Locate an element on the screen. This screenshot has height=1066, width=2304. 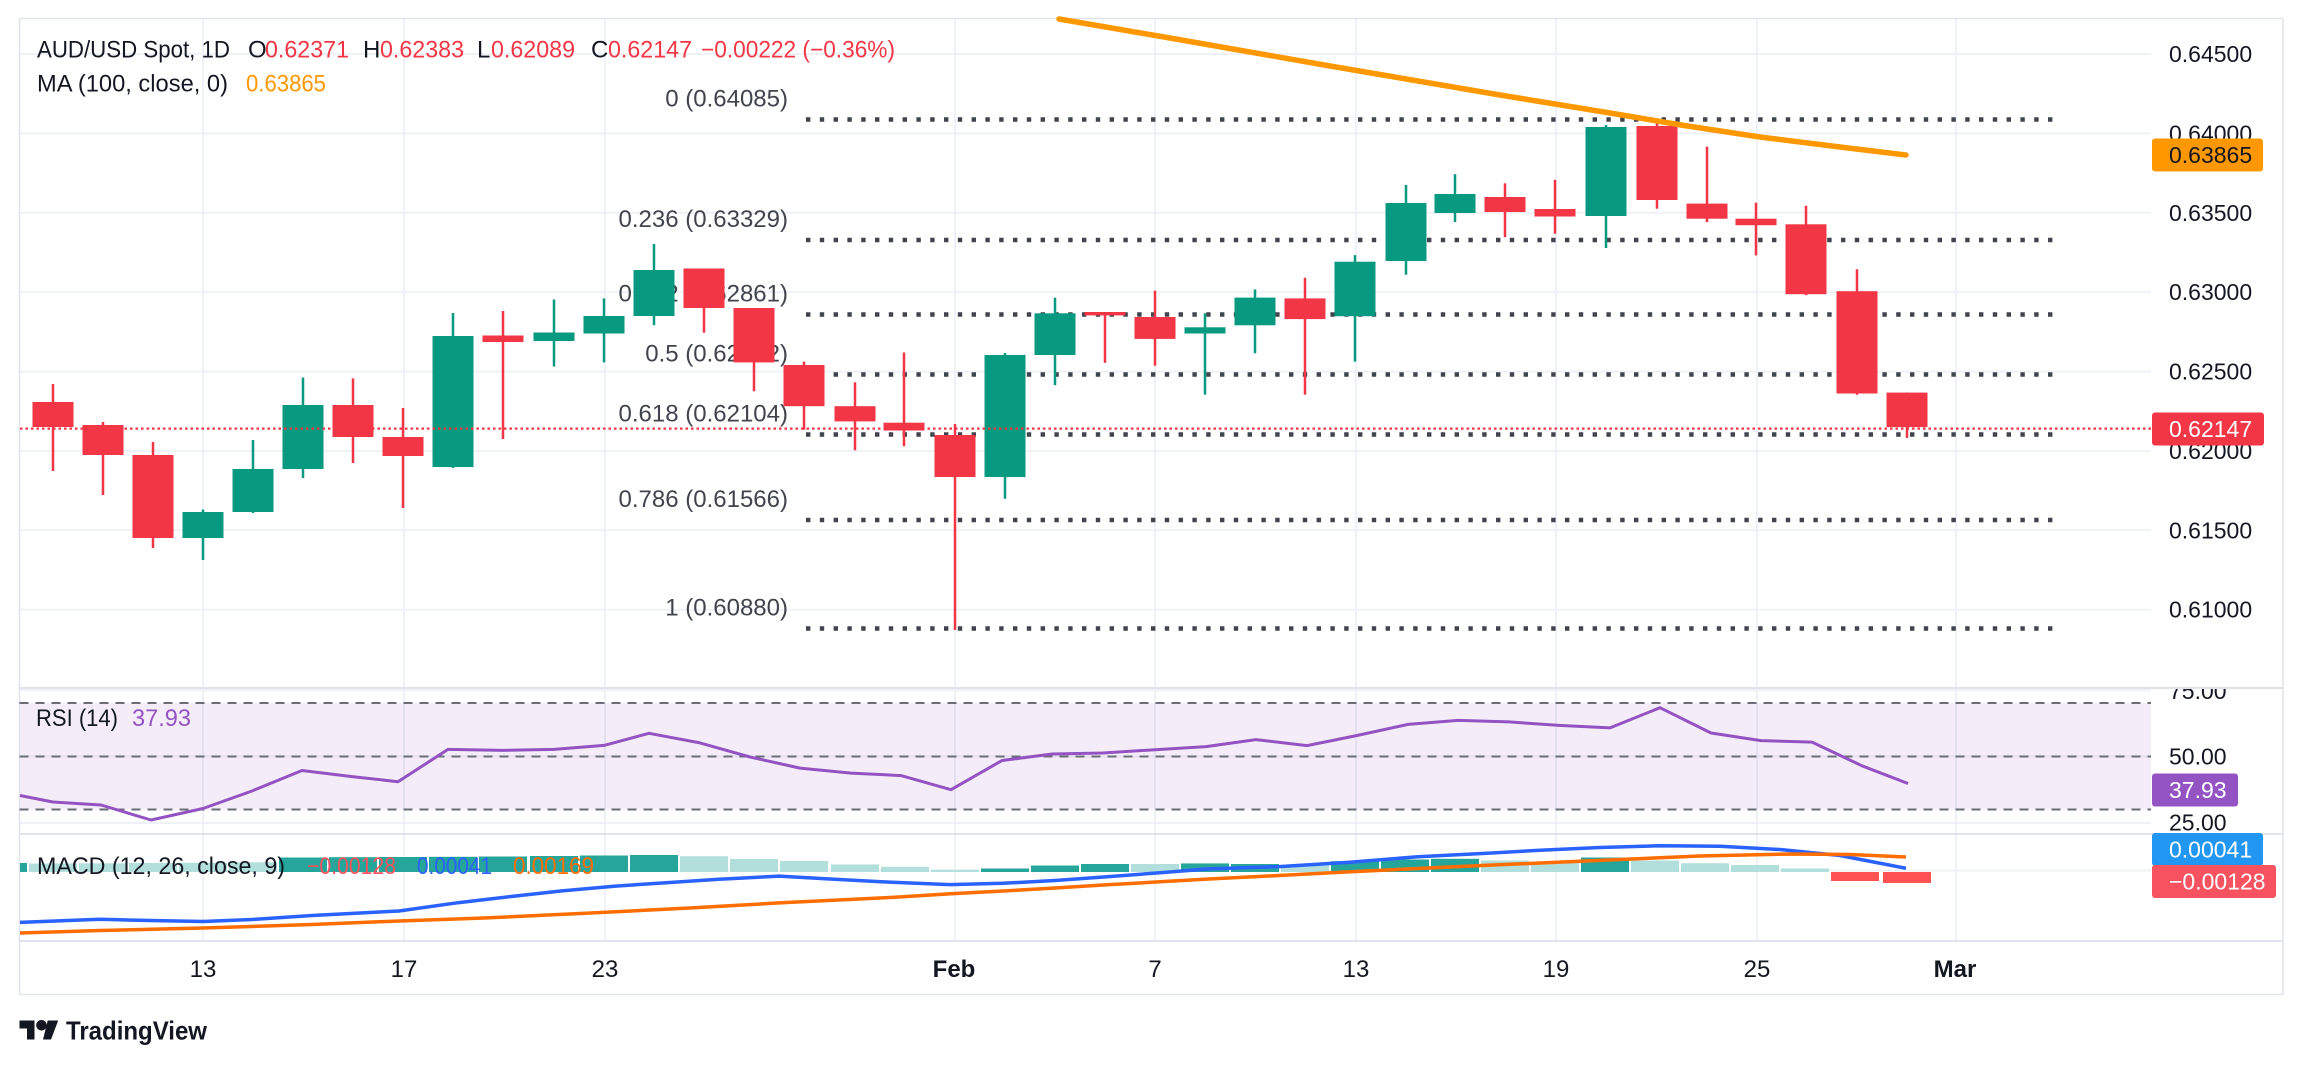
svg-text: RSI (14) is located at coordinates (77, 718).